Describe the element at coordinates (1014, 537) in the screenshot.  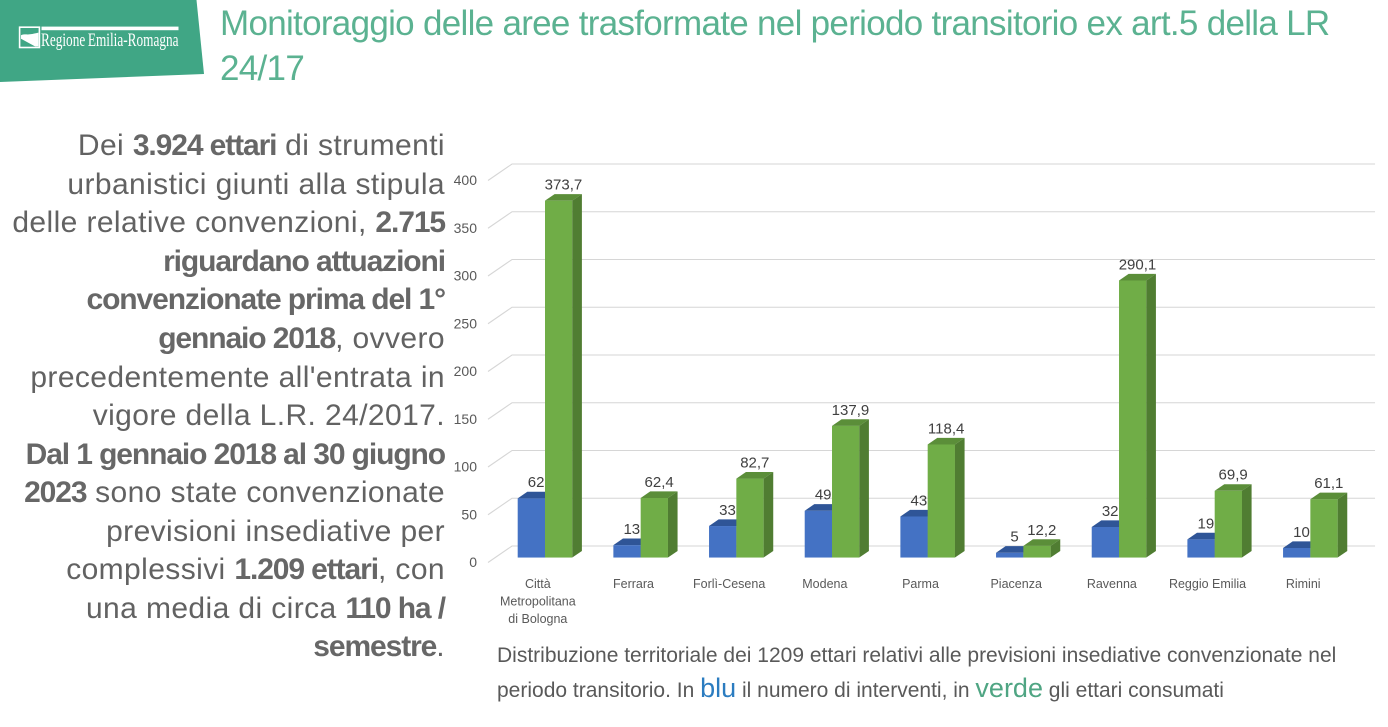
I see `svg-text: 5` at that location.